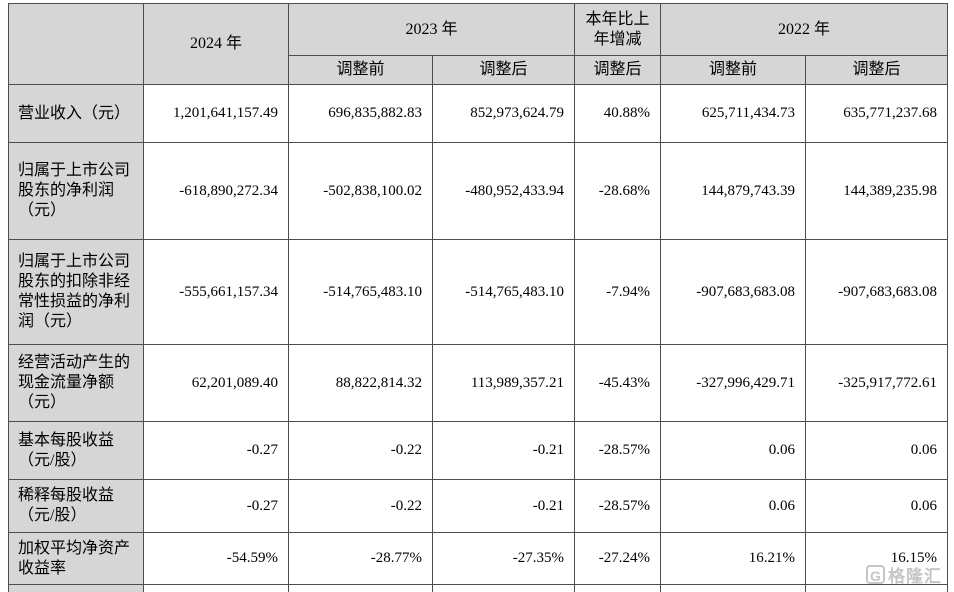  What do you see at coordinates (216, 113) in the screenshot?
I see `data-cell: 1,201,641,157.49` at bounding box center [216, 113].